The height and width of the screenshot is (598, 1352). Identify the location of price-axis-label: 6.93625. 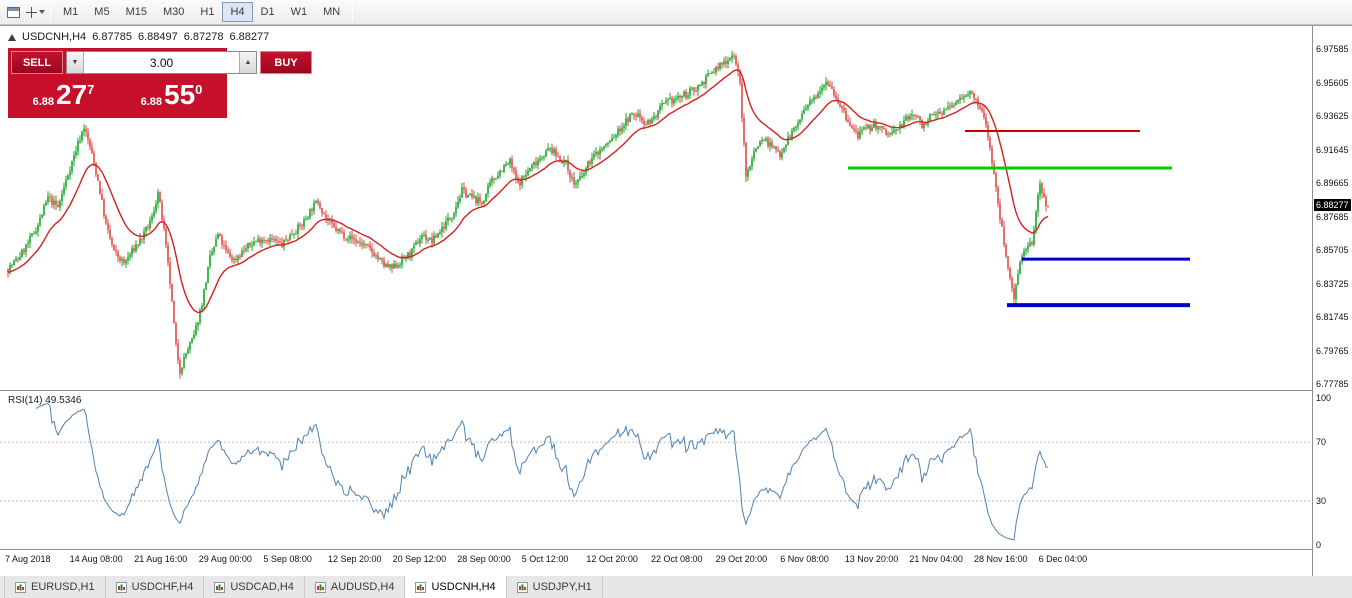
(1332, 116).